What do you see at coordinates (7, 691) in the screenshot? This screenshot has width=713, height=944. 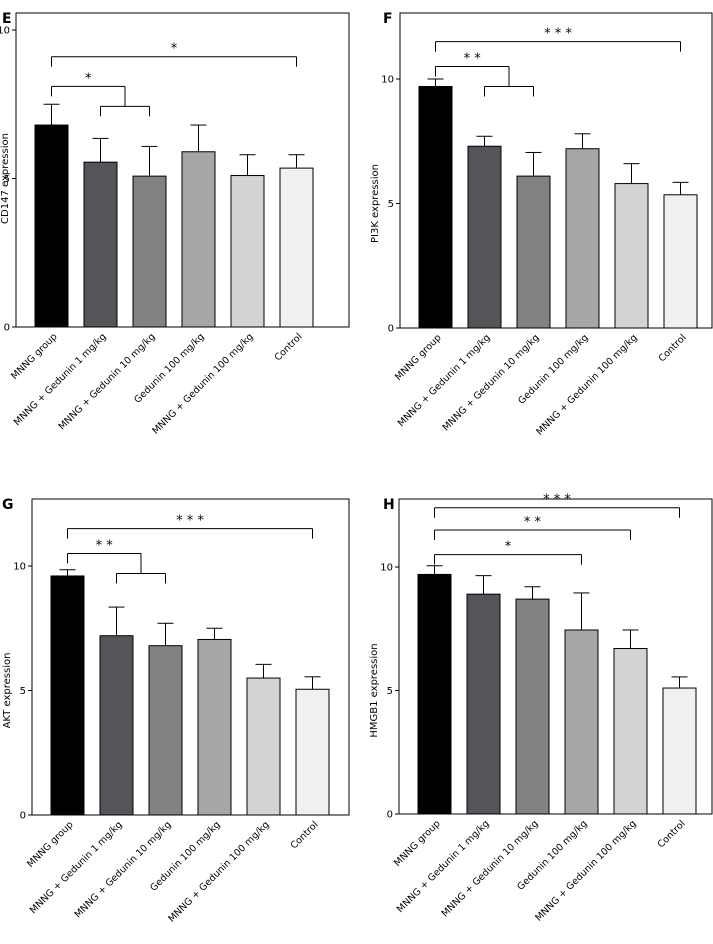 I see `y-axis-label: AKT expression` at bounding box center [7, 691].